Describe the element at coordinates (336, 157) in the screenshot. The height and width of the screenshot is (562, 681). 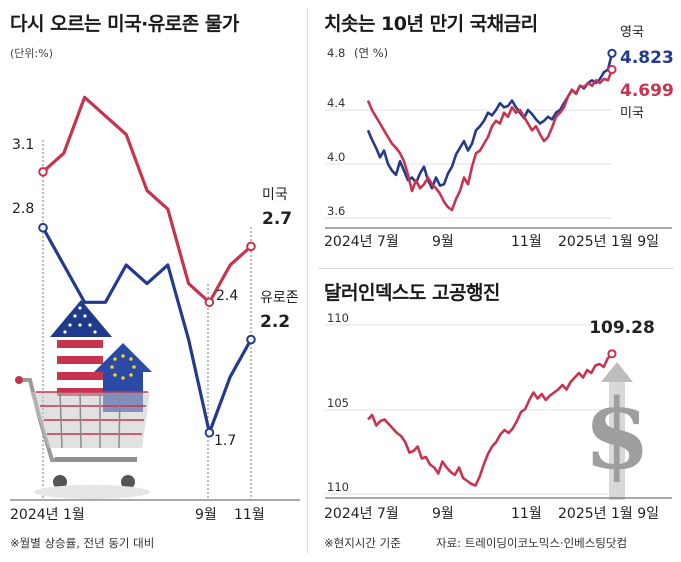
I see `y-tick-label: 4.0` at that location.